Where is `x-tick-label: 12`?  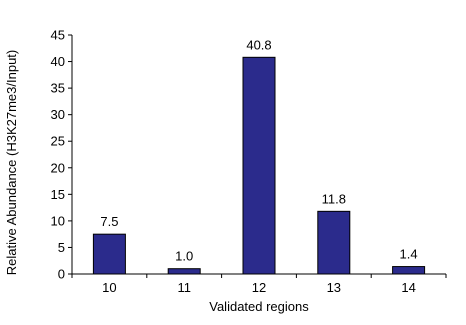
x-tick-label: 12 is located at coordinates (259, 287).